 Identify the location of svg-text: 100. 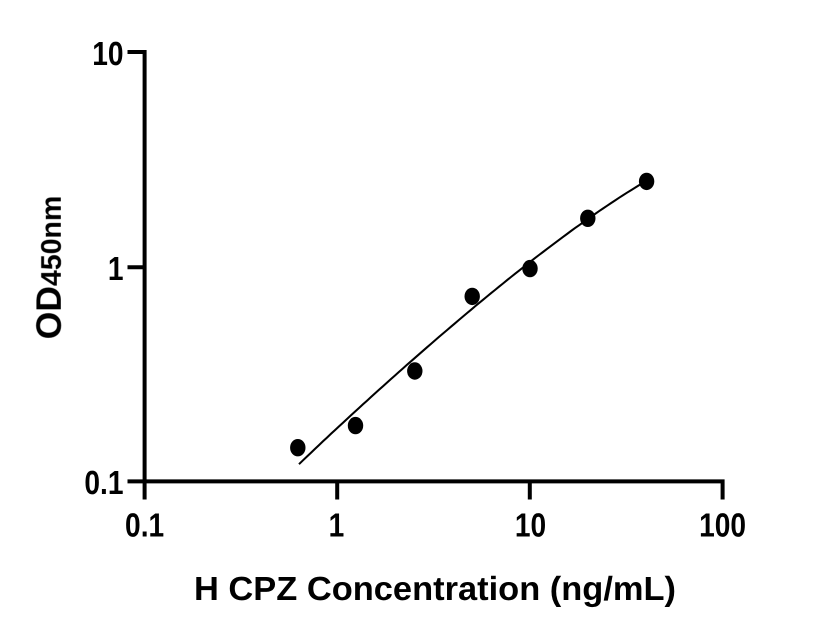
(722, 526).